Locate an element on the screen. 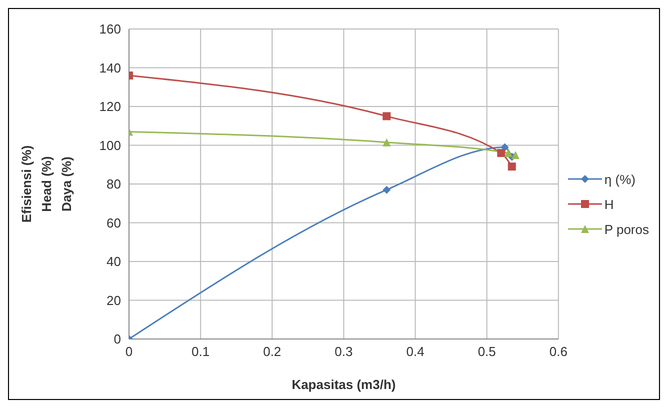 The height and width of the screenshot is (409, 669). x-tick-label: 0.1 is located at coordinates (201, 352).